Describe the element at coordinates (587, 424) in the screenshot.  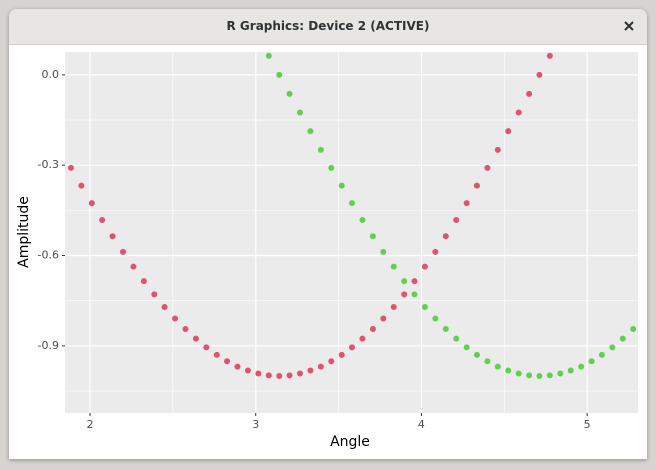
I see `x-tick-label: 5` at that location.